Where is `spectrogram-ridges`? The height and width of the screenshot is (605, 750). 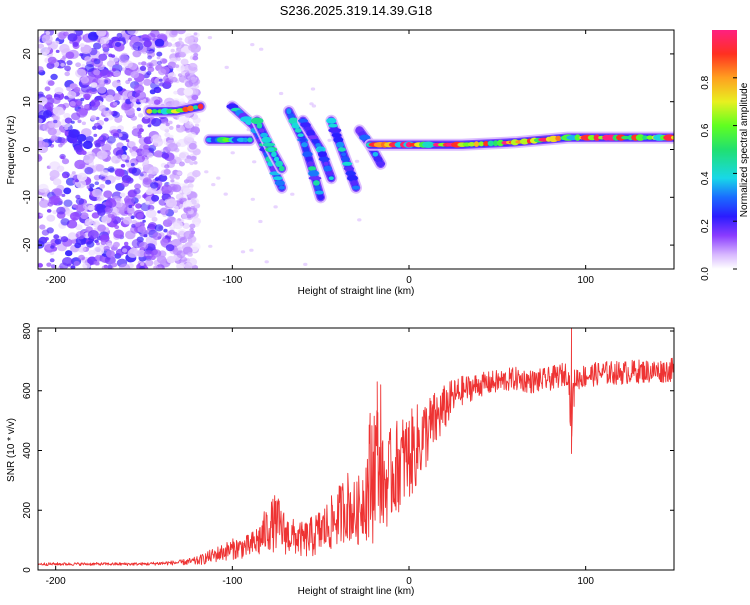 spectrogram-ridges is located at coordinates (408, 152).